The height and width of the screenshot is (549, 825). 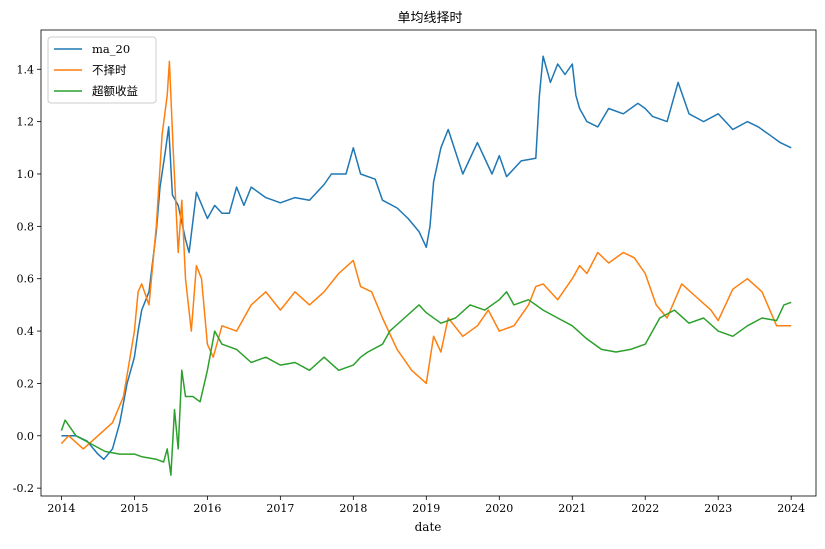 What do you see at coordinates (109, 70) in the screenshot?
I see `legend-label: 不择时` at bounding box center [109, 70].